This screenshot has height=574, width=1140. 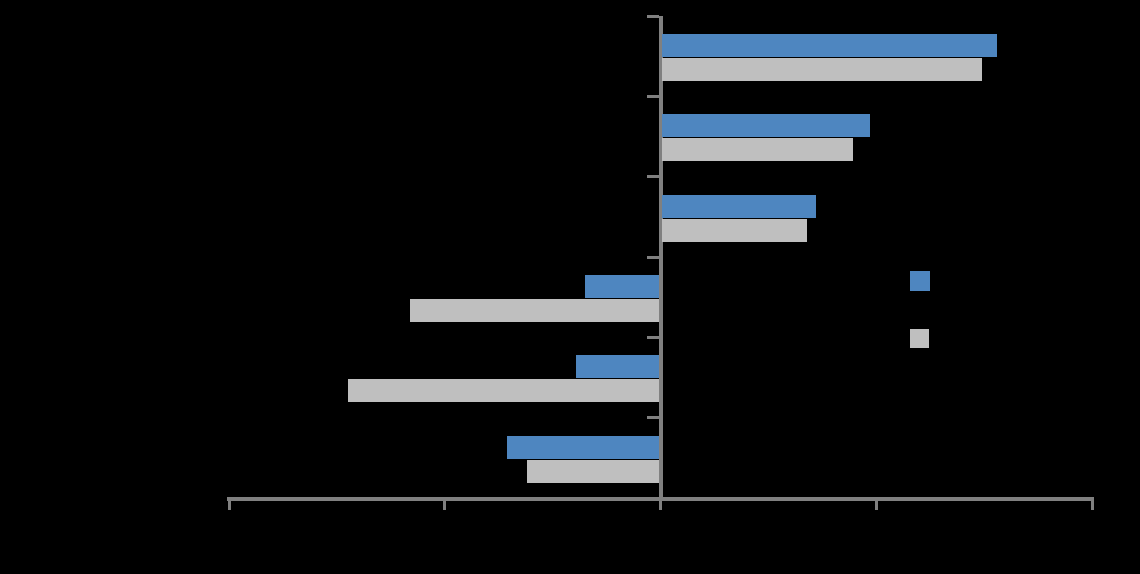 What do you see at coordinates (919, 338) in the screenshot?
I see `legend-swatch-gray` at bounding box center [919, 338].